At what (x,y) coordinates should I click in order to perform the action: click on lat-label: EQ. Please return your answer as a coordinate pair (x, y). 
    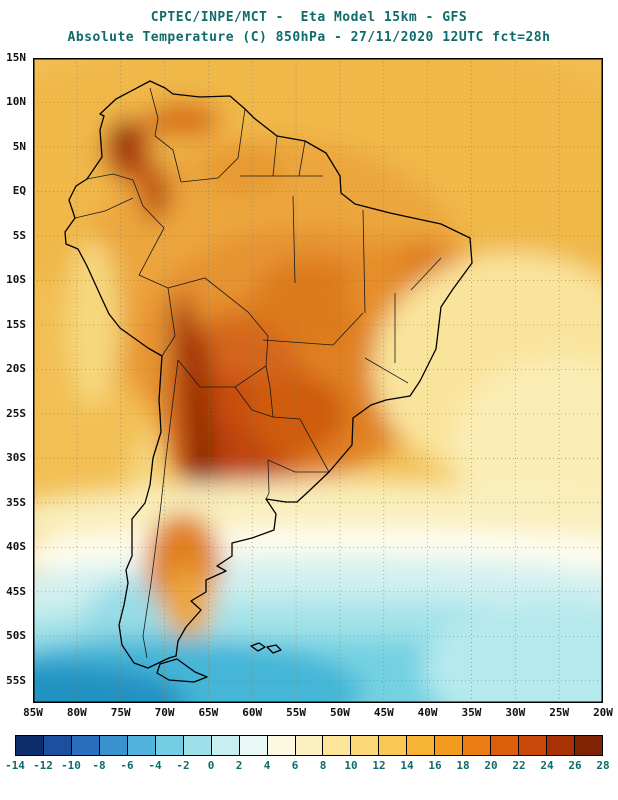
    Looking at the image, I should click on (19, 191).